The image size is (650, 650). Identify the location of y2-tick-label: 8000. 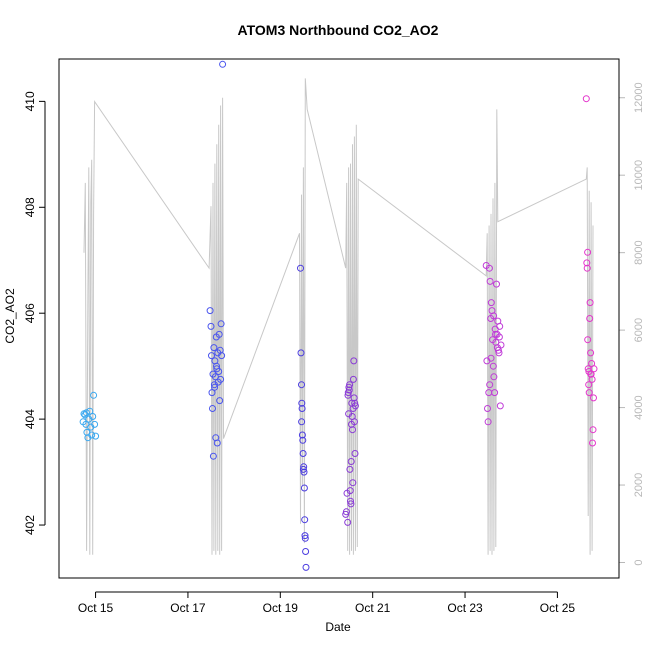
(639, 252).